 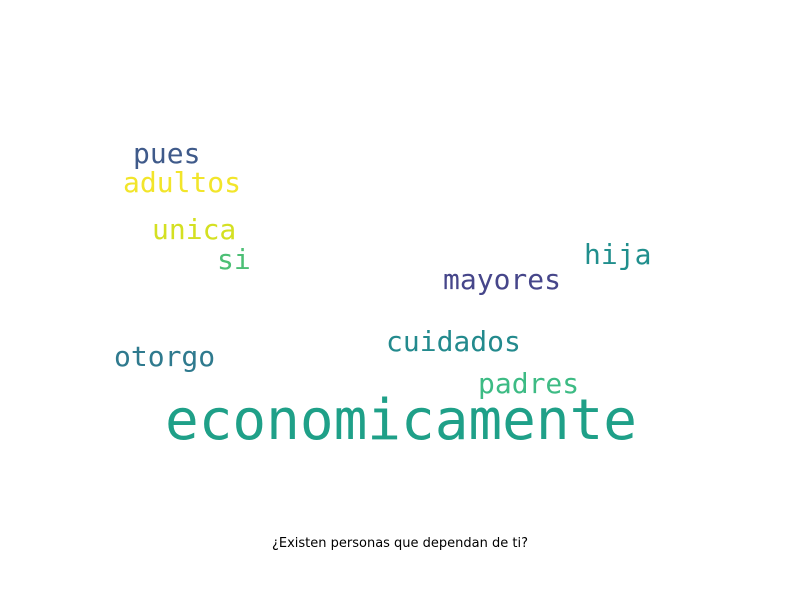 I want to click on word-cuidados: cuidados, so click(x=453, y=341).